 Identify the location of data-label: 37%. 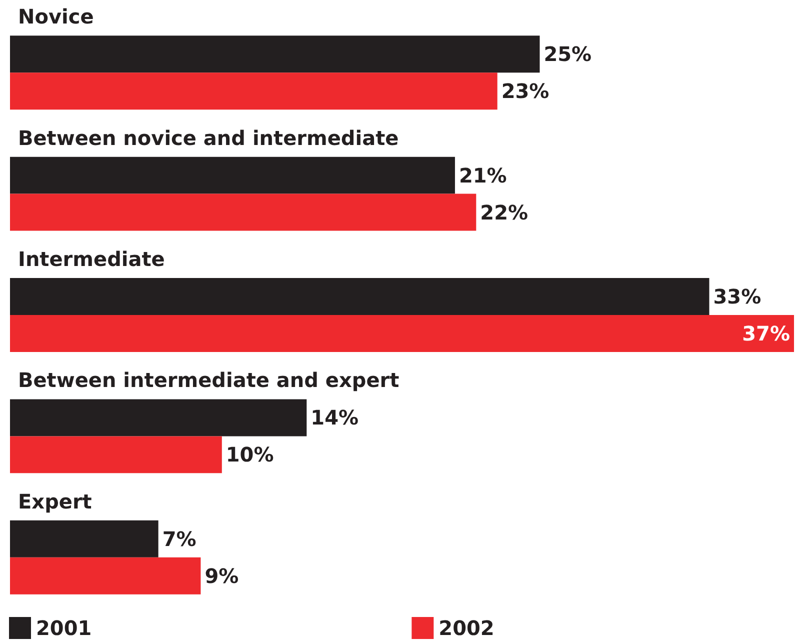
(766, 333).